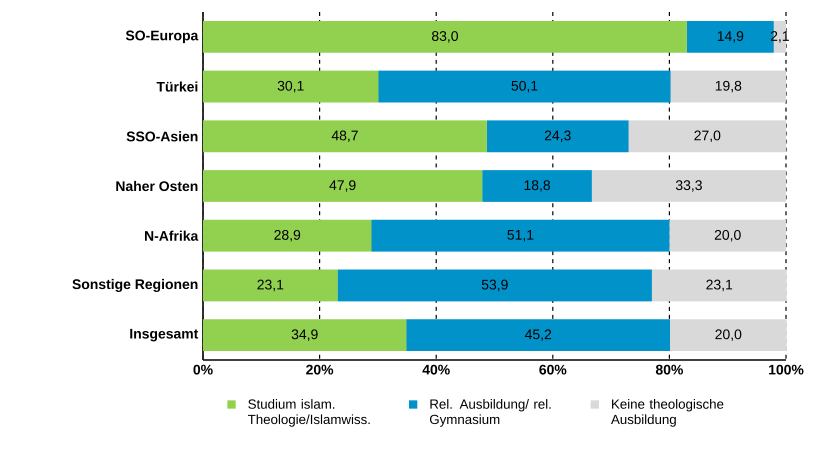  What do you see at coordinates (177, 86) in the screenshot?
I see `y-tick-label: Türkei` at bounding box center [177, 86].